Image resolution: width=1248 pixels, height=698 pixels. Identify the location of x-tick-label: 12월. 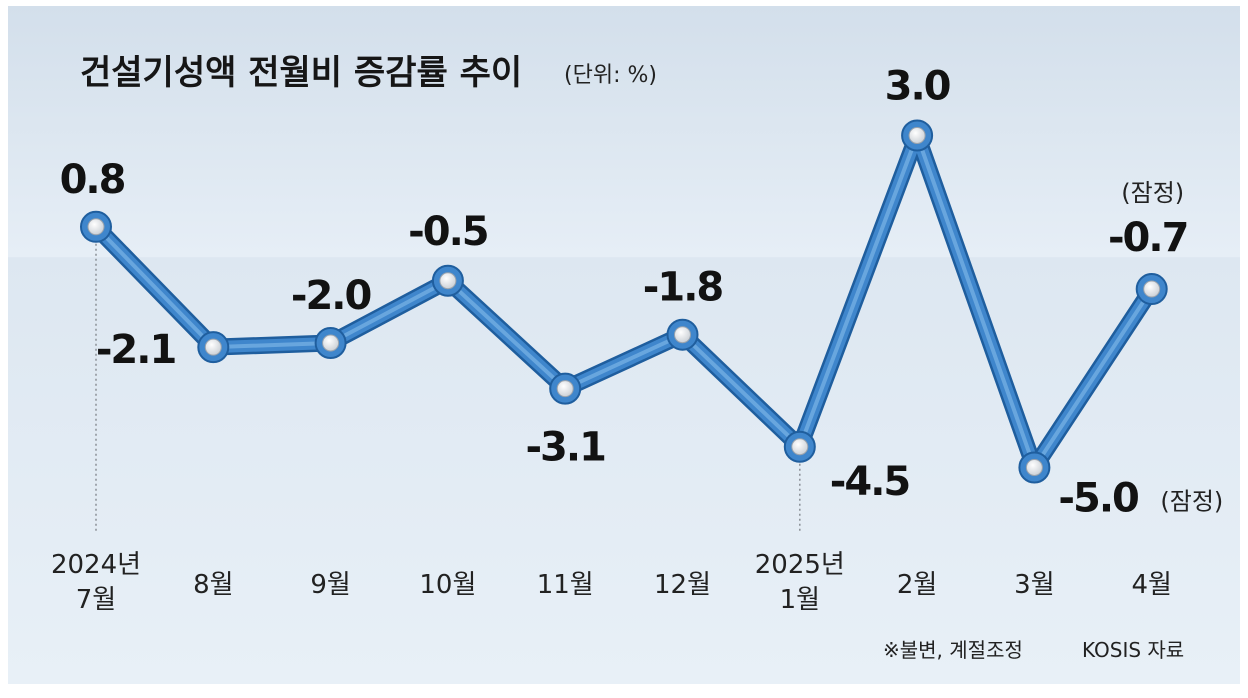
(682, 585).